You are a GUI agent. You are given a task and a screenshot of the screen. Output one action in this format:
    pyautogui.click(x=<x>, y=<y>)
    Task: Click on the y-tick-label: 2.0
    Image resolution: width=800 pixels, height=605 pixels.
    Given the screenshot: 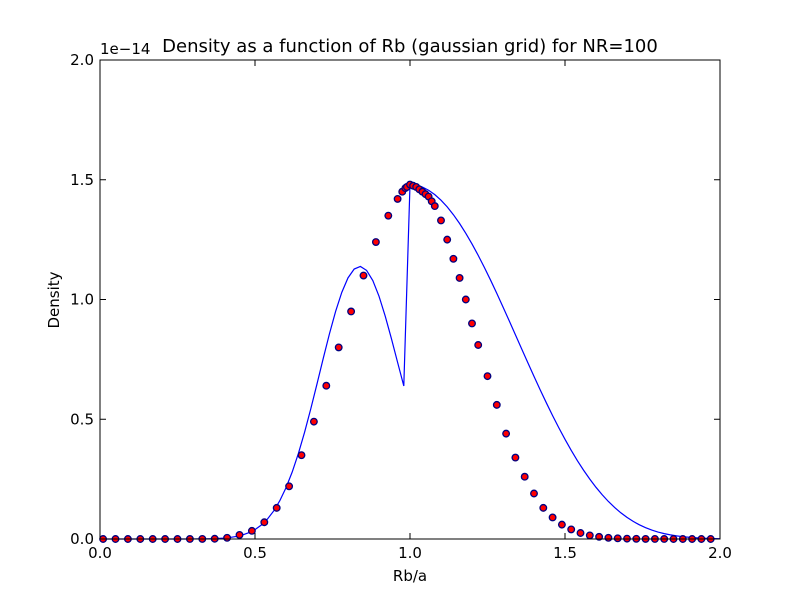 What is the action you would take?
    pyautogui.click(x=82, y=60)
    